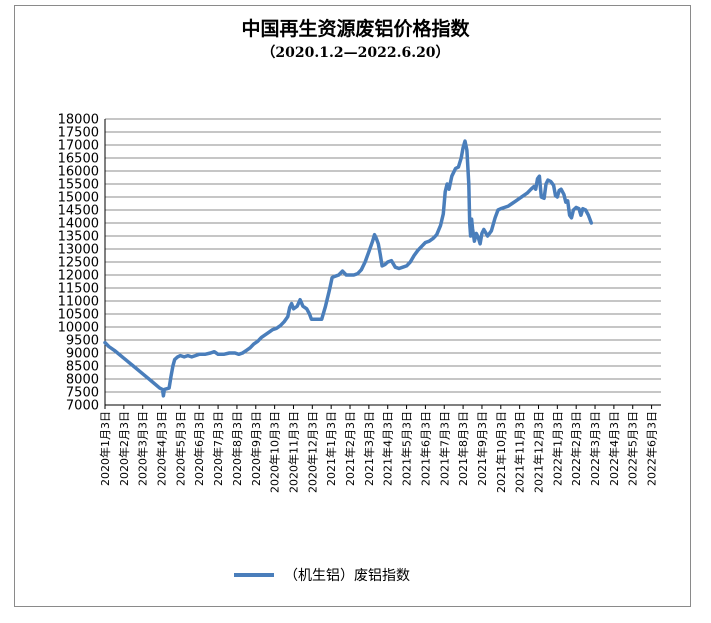 The height and width of the screenshot is (623, 711). Describe the element at coordinates (355, 53) in the screenshot. I see `chart-subtitle: （2020.1.2—2022.6.20）` at that location.